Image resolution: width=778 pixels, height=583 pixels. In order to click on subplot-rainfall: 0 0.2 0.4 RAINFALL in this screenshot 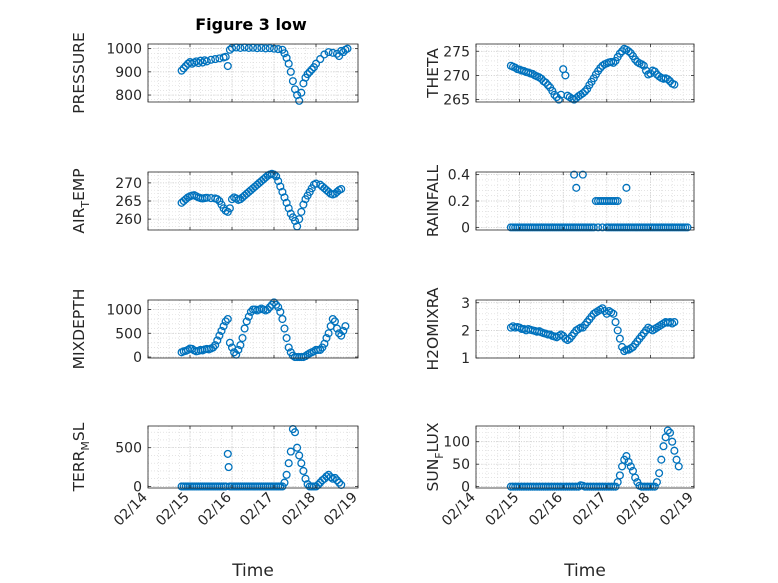, I will do `click(559, 200)`.